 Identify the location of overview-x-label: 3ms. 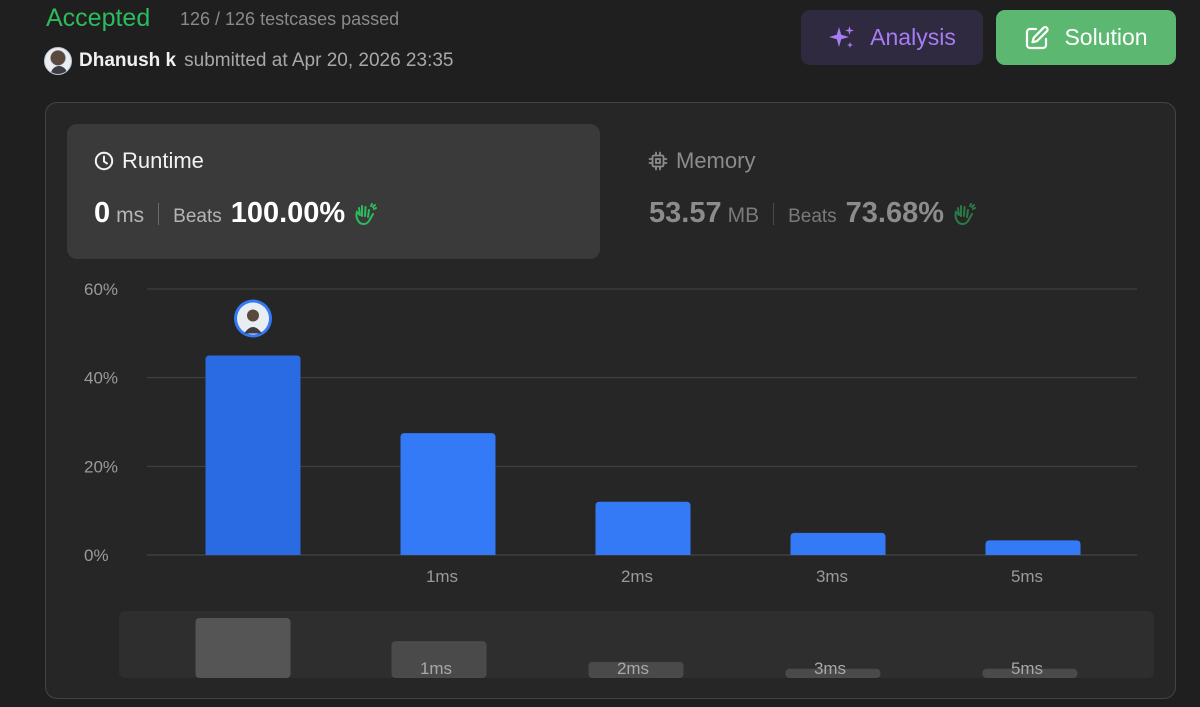
(830, 668).